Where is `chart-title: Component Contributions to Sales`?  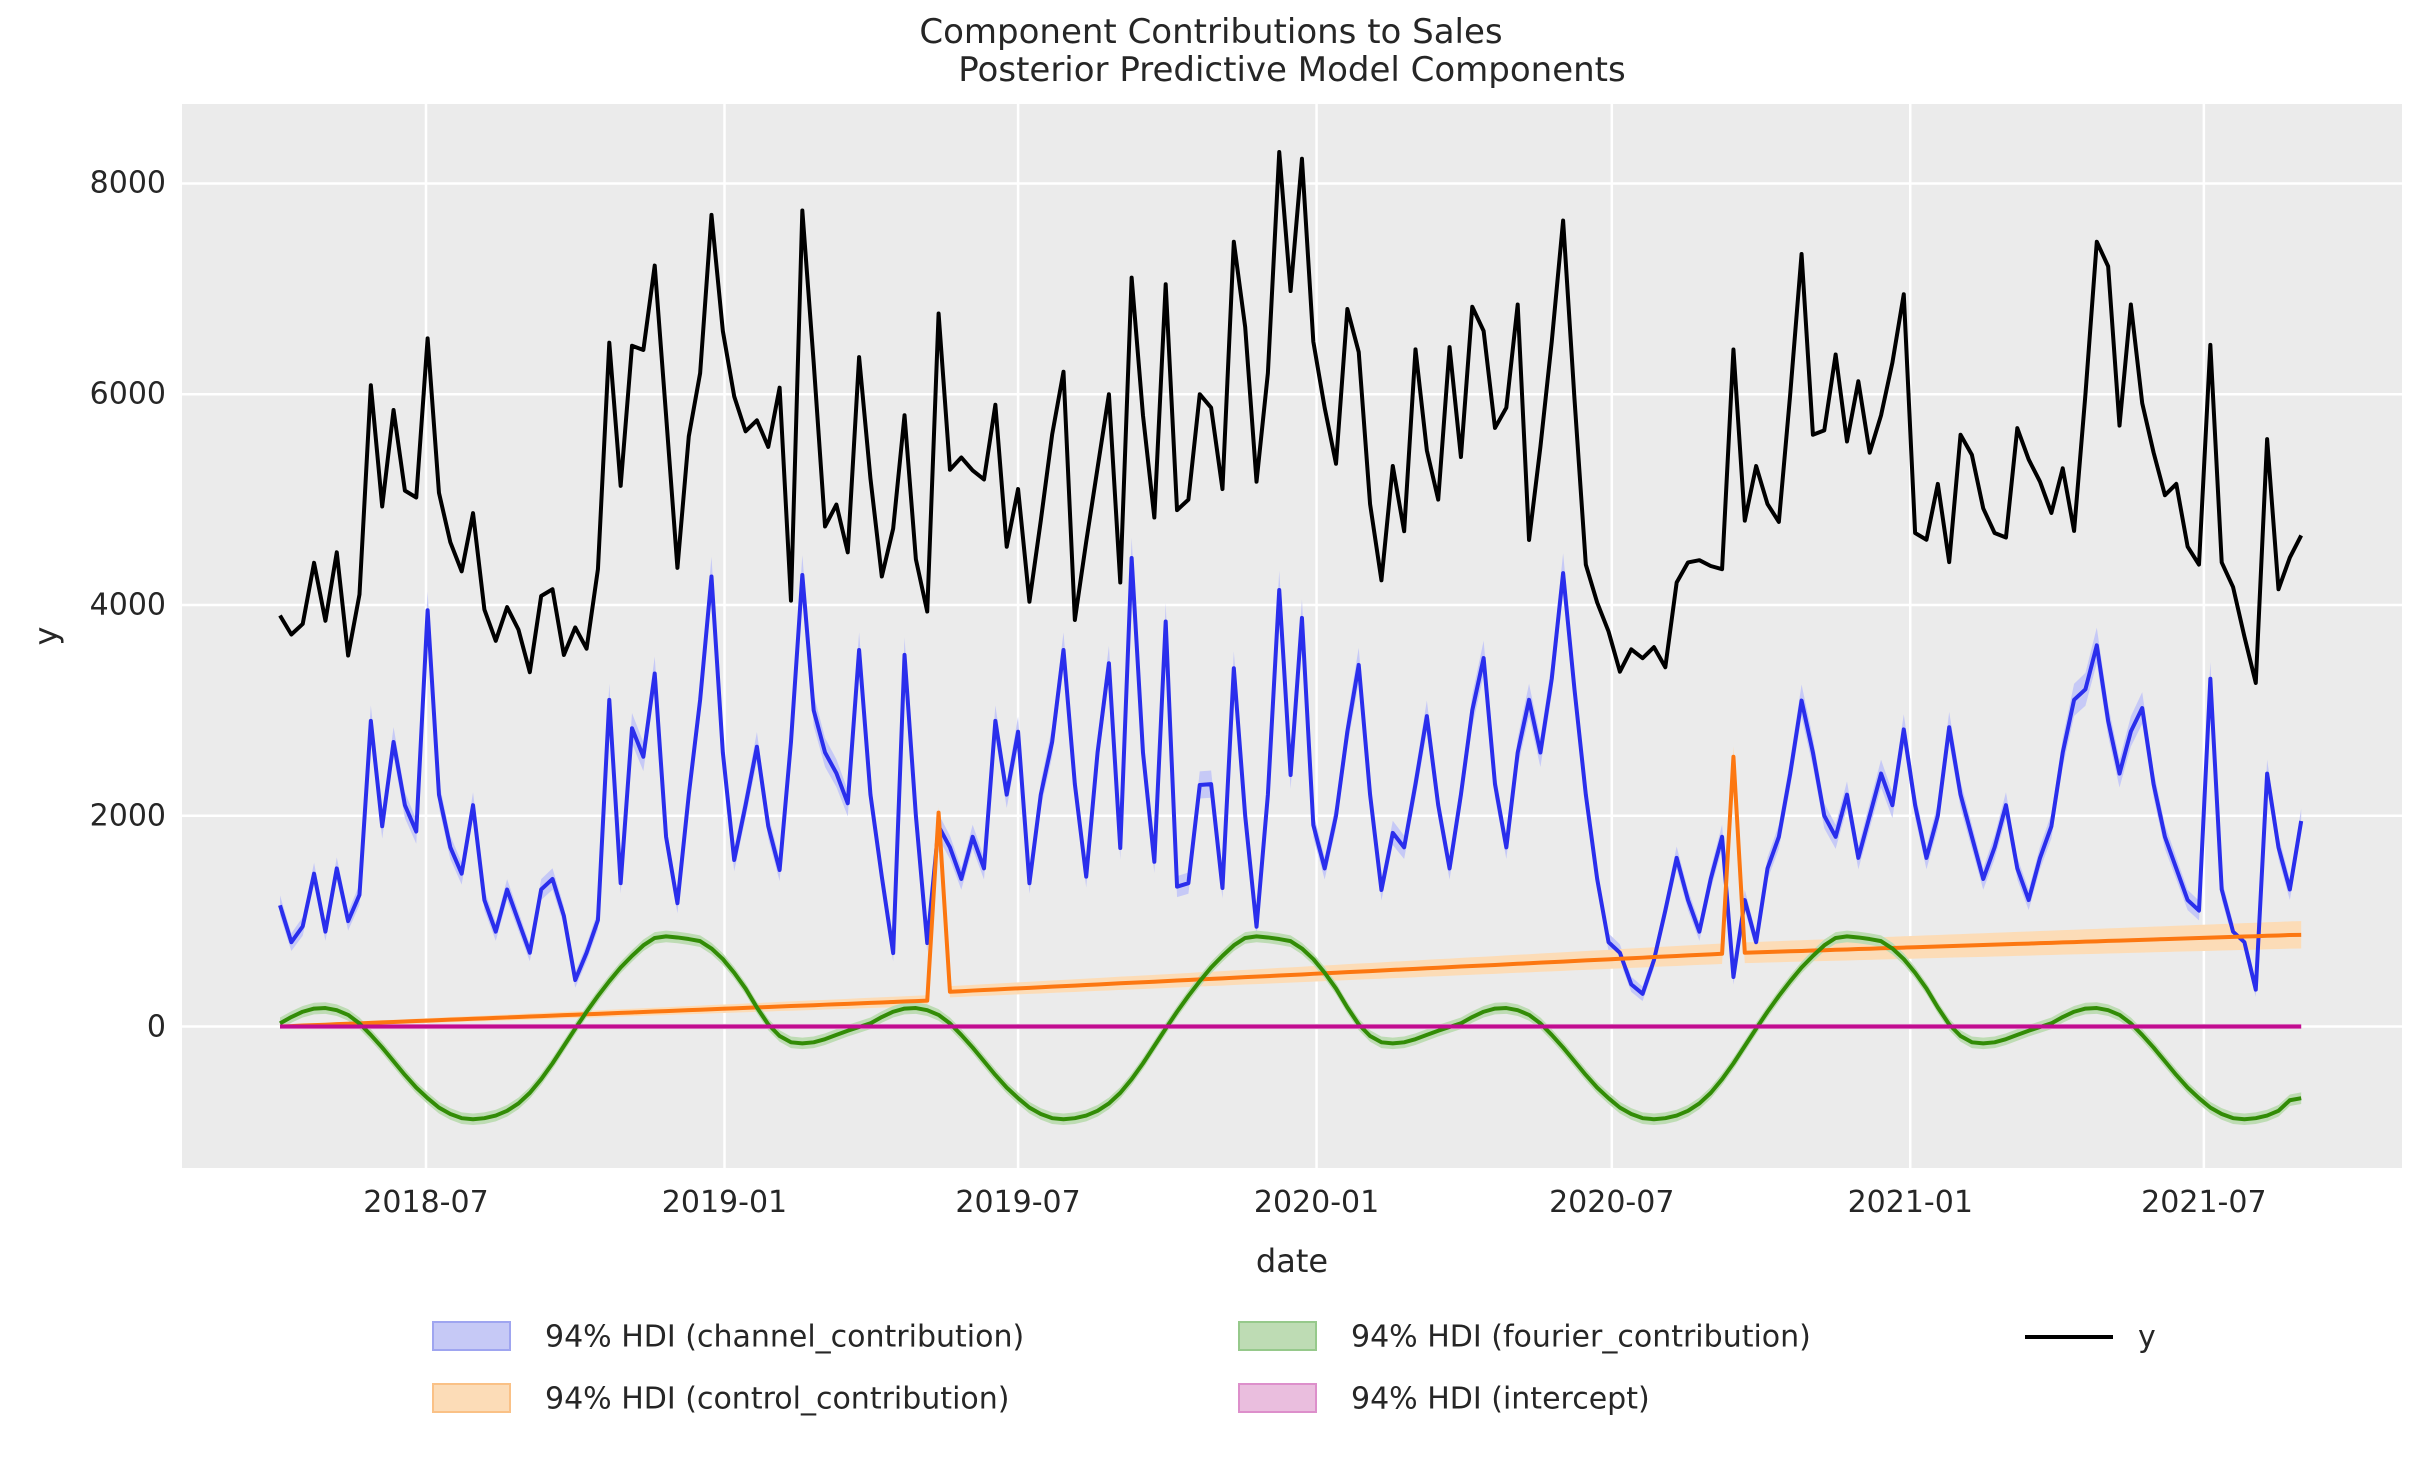 chart-title: Component Contributions to Sales is located at coordinates (1211, 32).